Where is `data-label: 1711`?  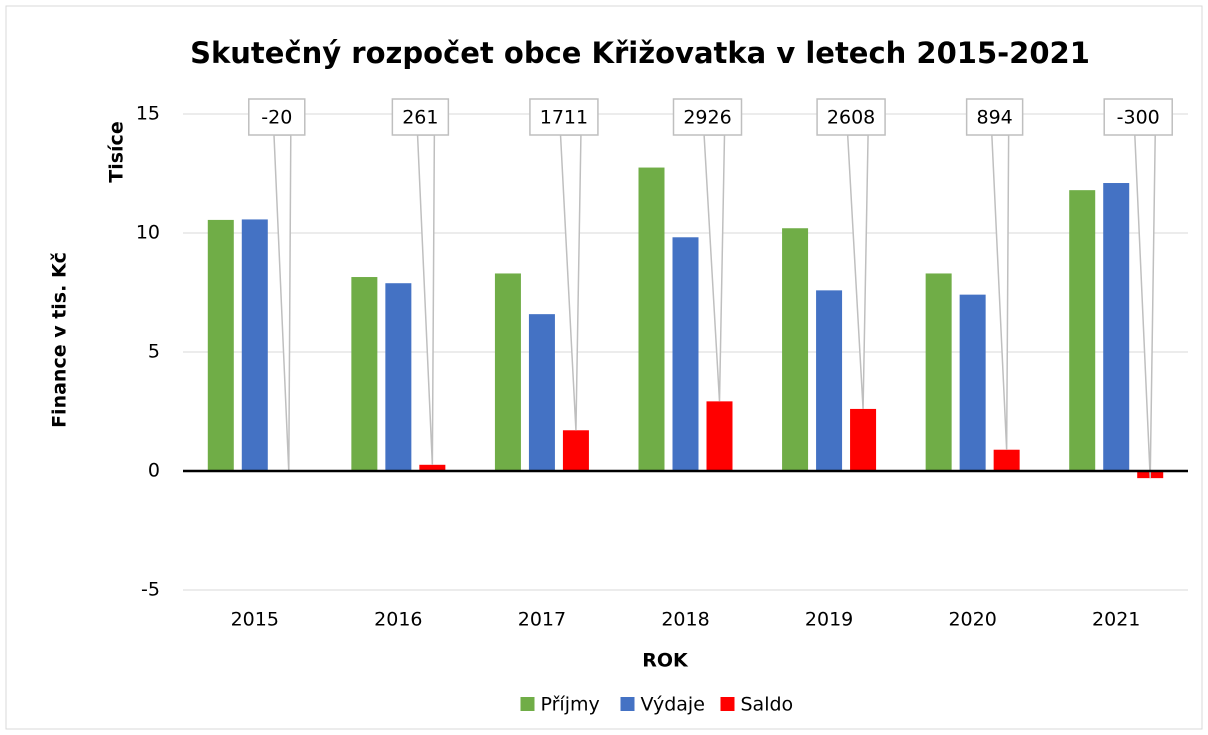 data-label: 1711 is located at coordinates (564, 118).